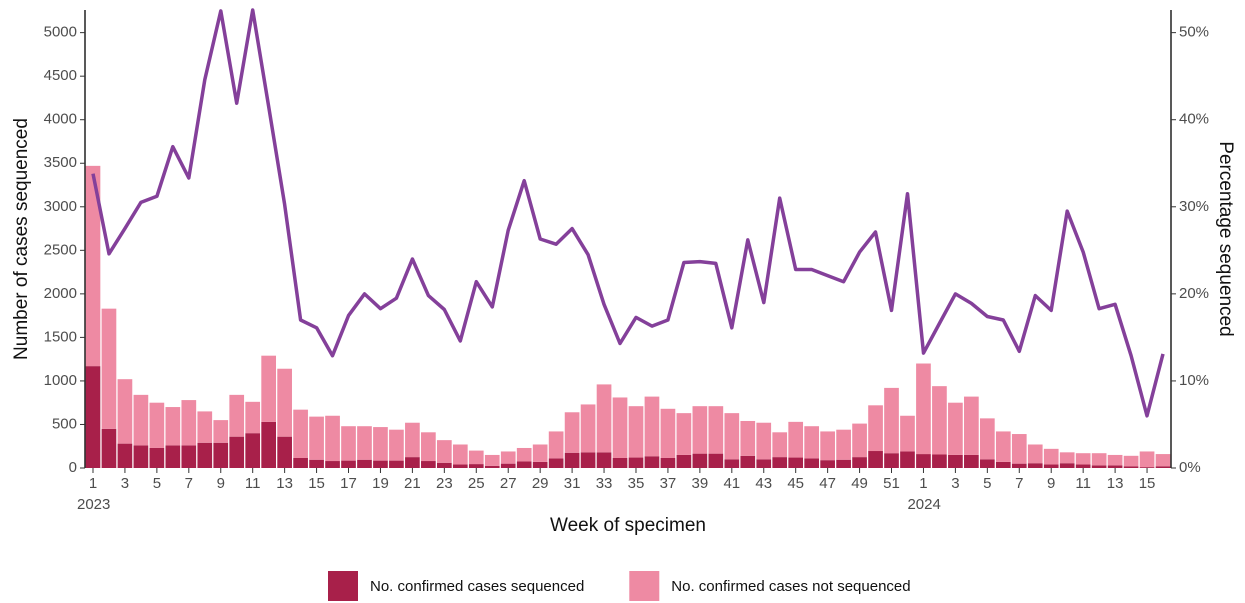 Image resolution: width=1245 pixels, height=603 pixels. What do you see at coordinates (644, 586) in the screenshot?
I see `legend-swatch` at bounding box center [644, 586].